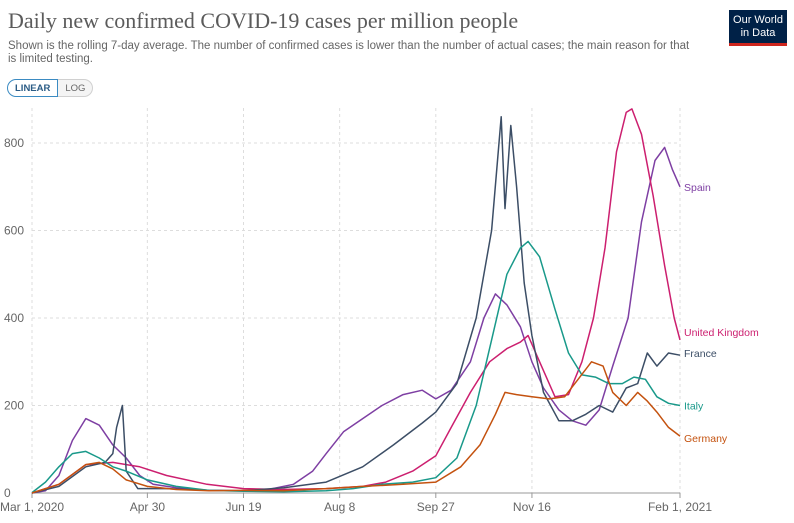  Describe the element at coordinates (33, 88) in the screenshot. I see `linear-scale-button: LINEAR` at that location.